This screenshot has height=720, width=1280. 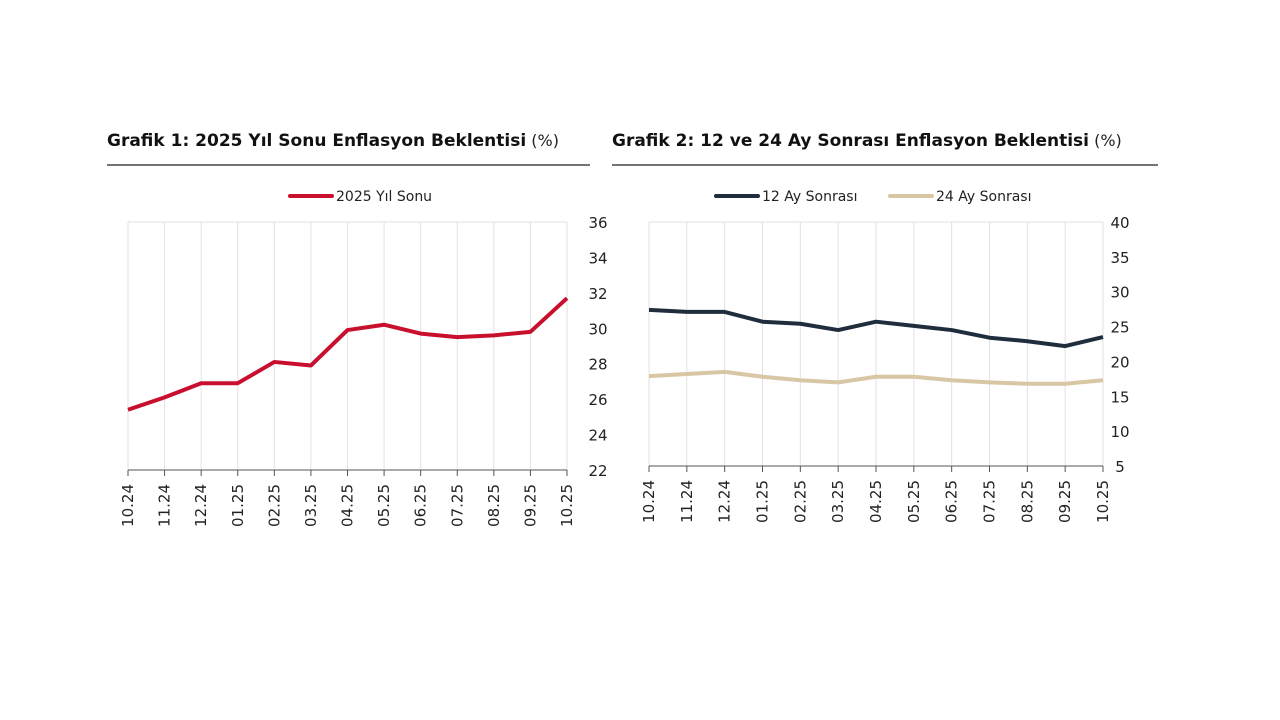 I want to click on y-tick-label: 26, so click(x=597, y=400).